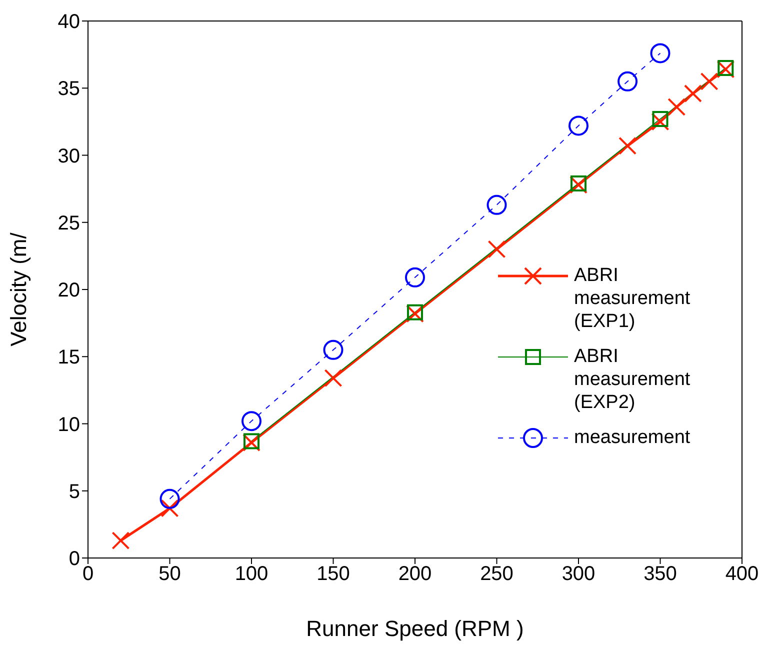 This screenshot has height=652, width=774. I want to click on y-tick-label: 0, so click(74, 559).